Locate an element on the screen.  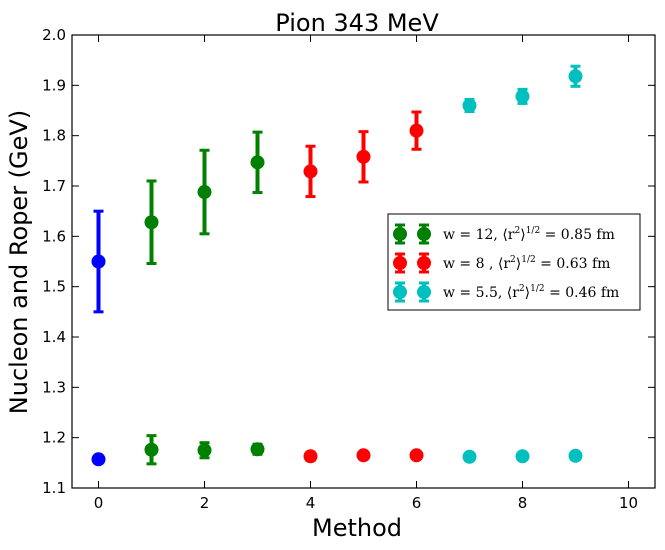
y-axis-label: Nucleon and Roper (GeV) is located at coordinates (19, 262).